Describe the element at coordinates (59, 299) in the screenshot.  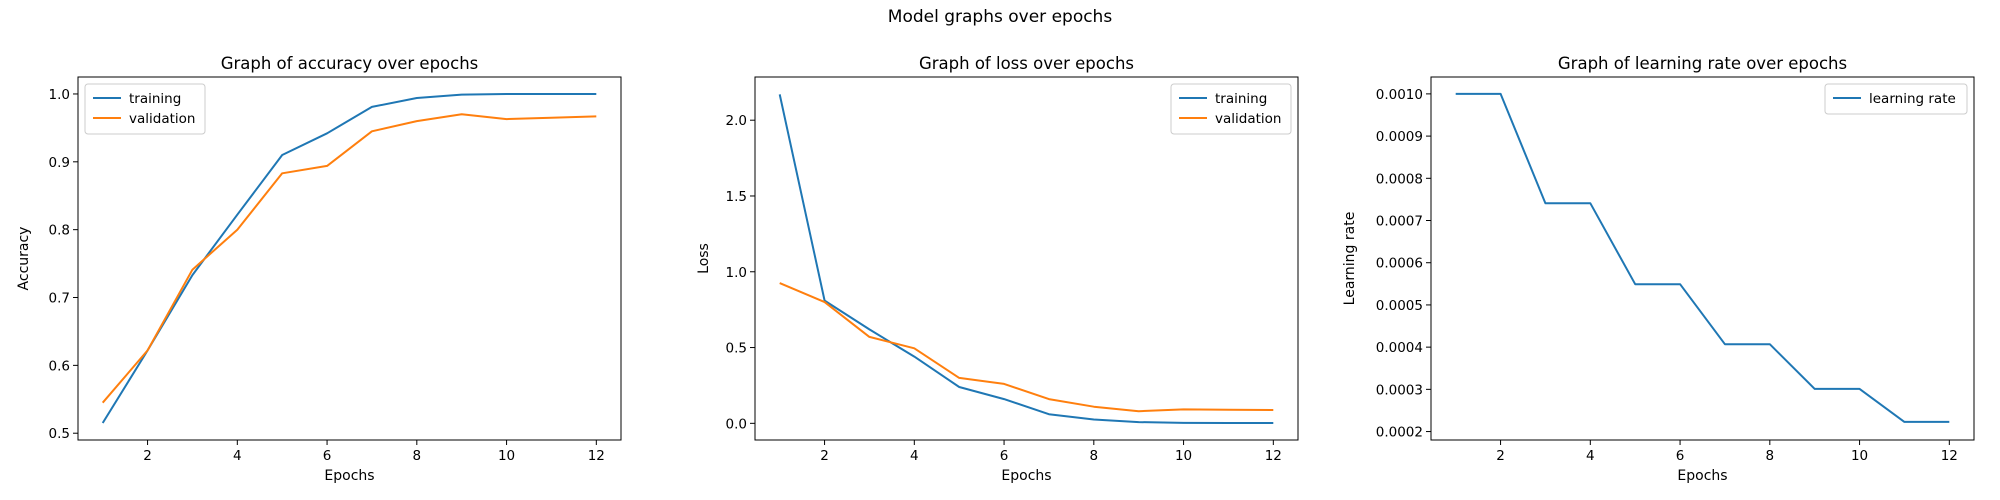
I see `y-tick-label: 0.7` at that location.